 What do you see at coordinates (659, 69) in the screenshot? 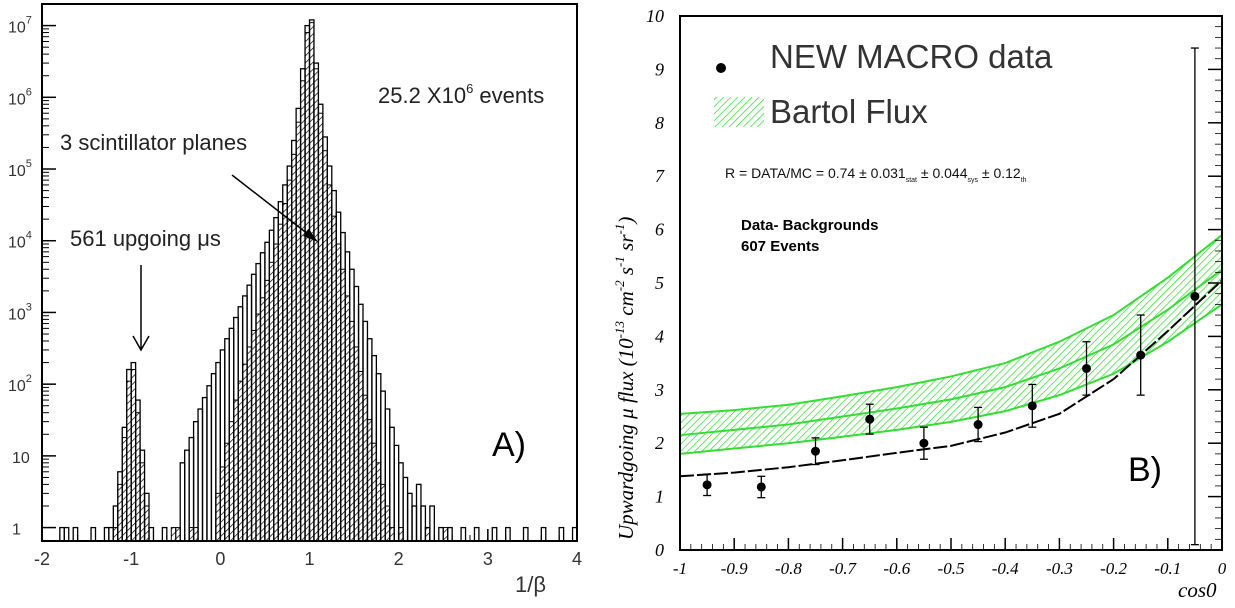
I see `y-tick-label-b: 9` at bounding box center [659, 69].